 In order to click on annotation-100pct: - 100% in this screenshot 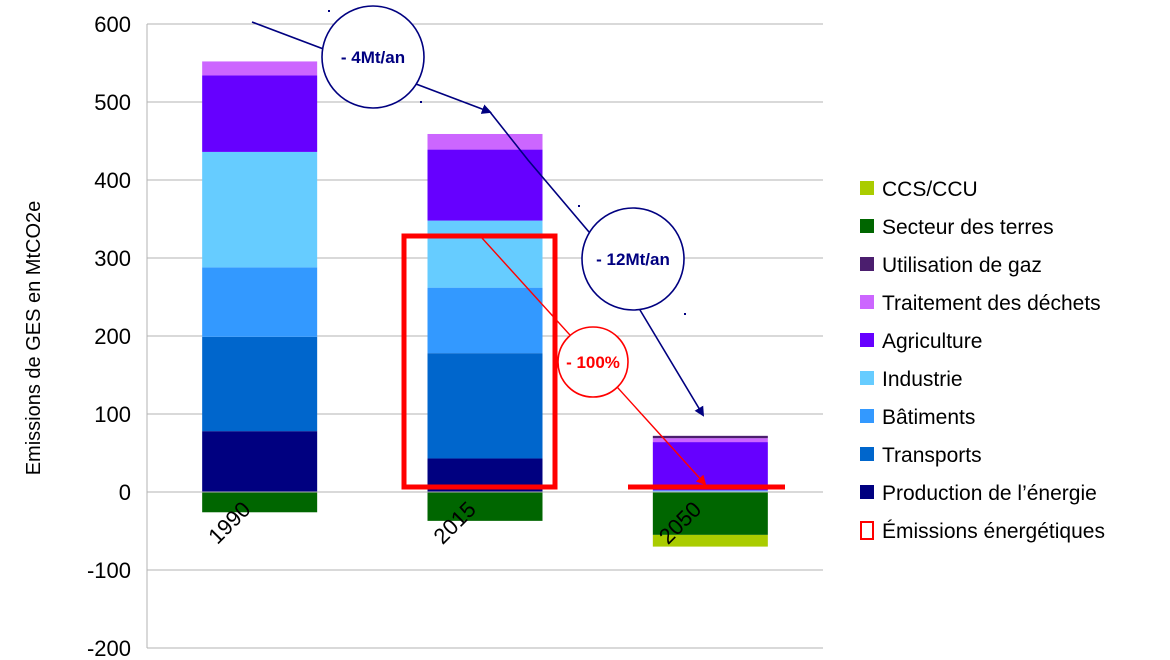, I will do `click(593, 362)`.